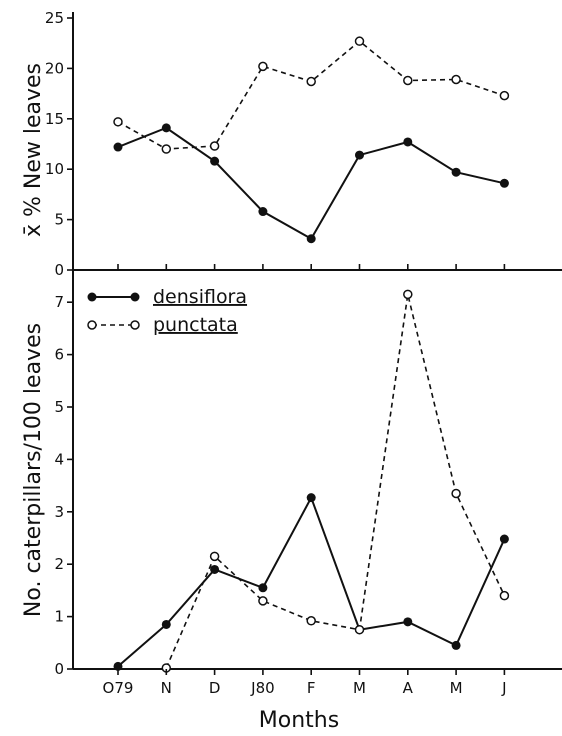 The width and height of the screenshot is (562, 736). I want to click on bottom-y-axis-title: No. caterpillars/100 leaves, so click(33, 470).